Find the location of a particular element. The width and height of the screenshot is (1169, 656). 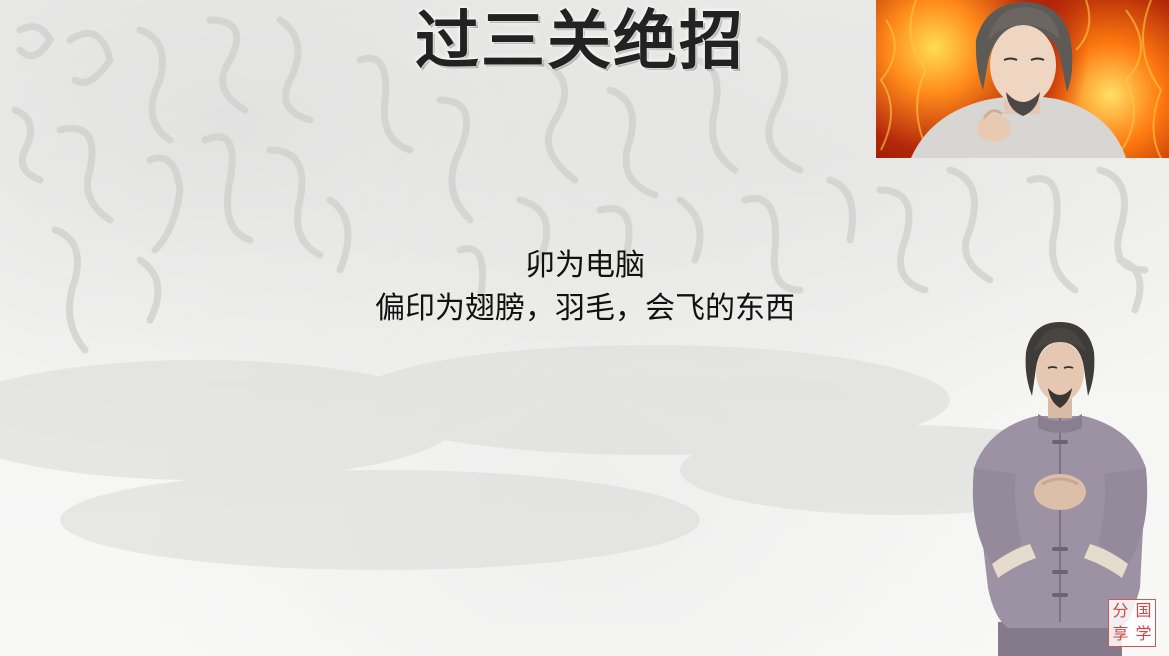

channel-logo: 分 国 享 学 is located at coordinates (1132, 623).